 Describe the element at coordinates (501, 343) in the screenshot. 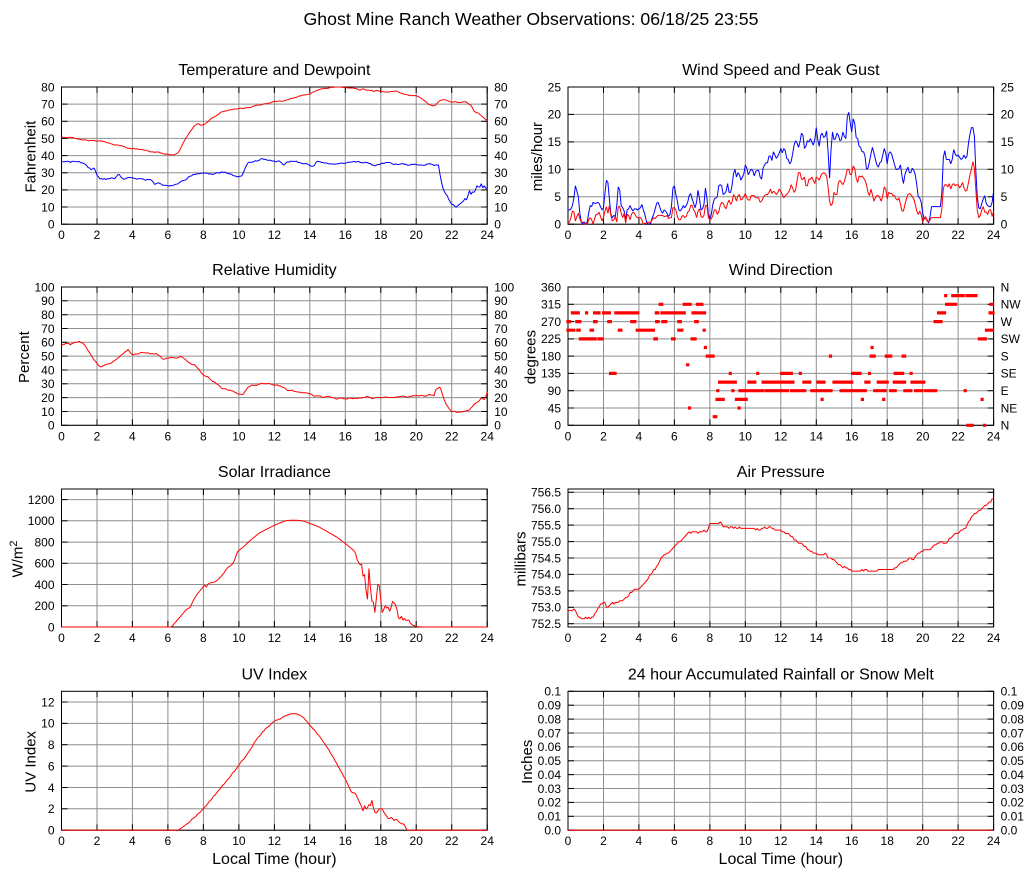

I see `svg-text: 60` at that location.